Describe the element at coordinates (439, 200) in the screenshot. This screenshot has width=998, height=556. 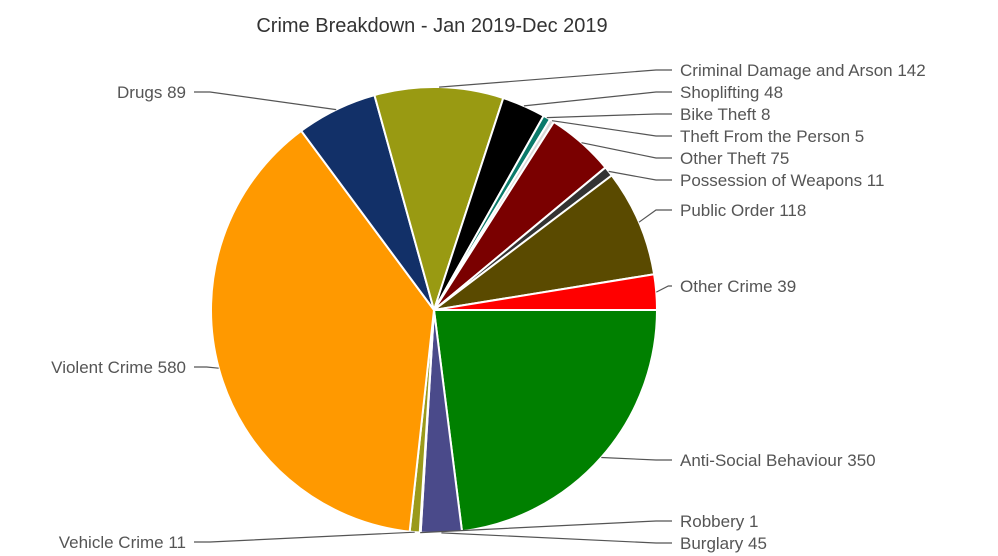
I see `slice-criminal-damage-and-arson` at that location.